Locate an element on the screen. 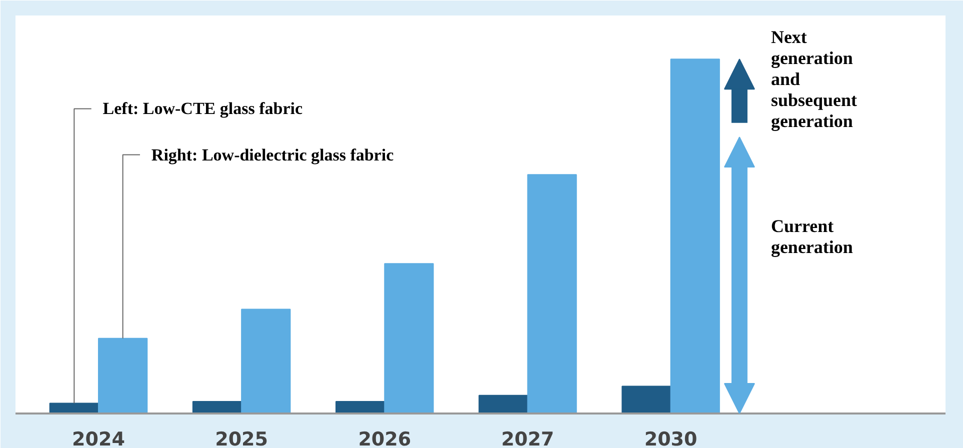  text: Left: Low-CTE glass fabric is located at coordinates (202, 108).